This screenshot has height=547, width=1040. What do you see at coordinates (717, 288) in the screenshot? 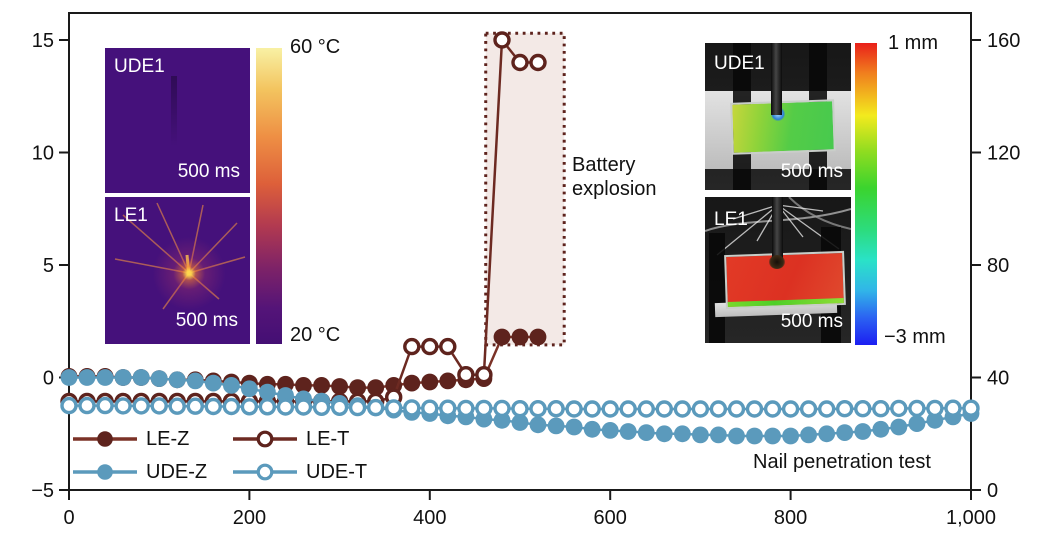
I see `tape-strip` at bounding box center [717, 288].